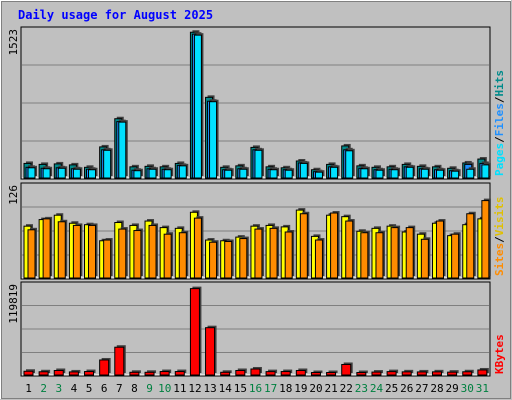  I want to click on x-tick-label-day-19: 19, so click(300, 388).